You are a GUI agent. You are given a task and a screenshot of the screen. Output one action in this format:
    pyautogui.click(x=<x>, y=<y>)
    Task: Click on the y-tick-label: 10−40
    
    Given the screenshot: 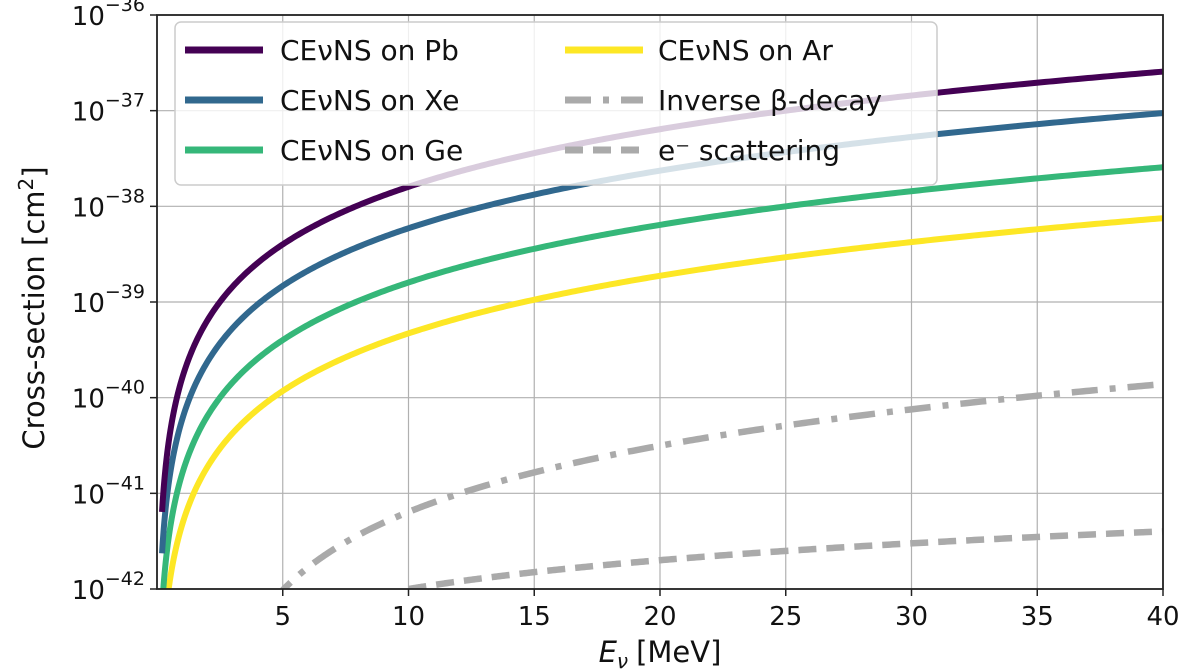 What is the action you would take?
    pyautogui.click(x=108, y=396)
    